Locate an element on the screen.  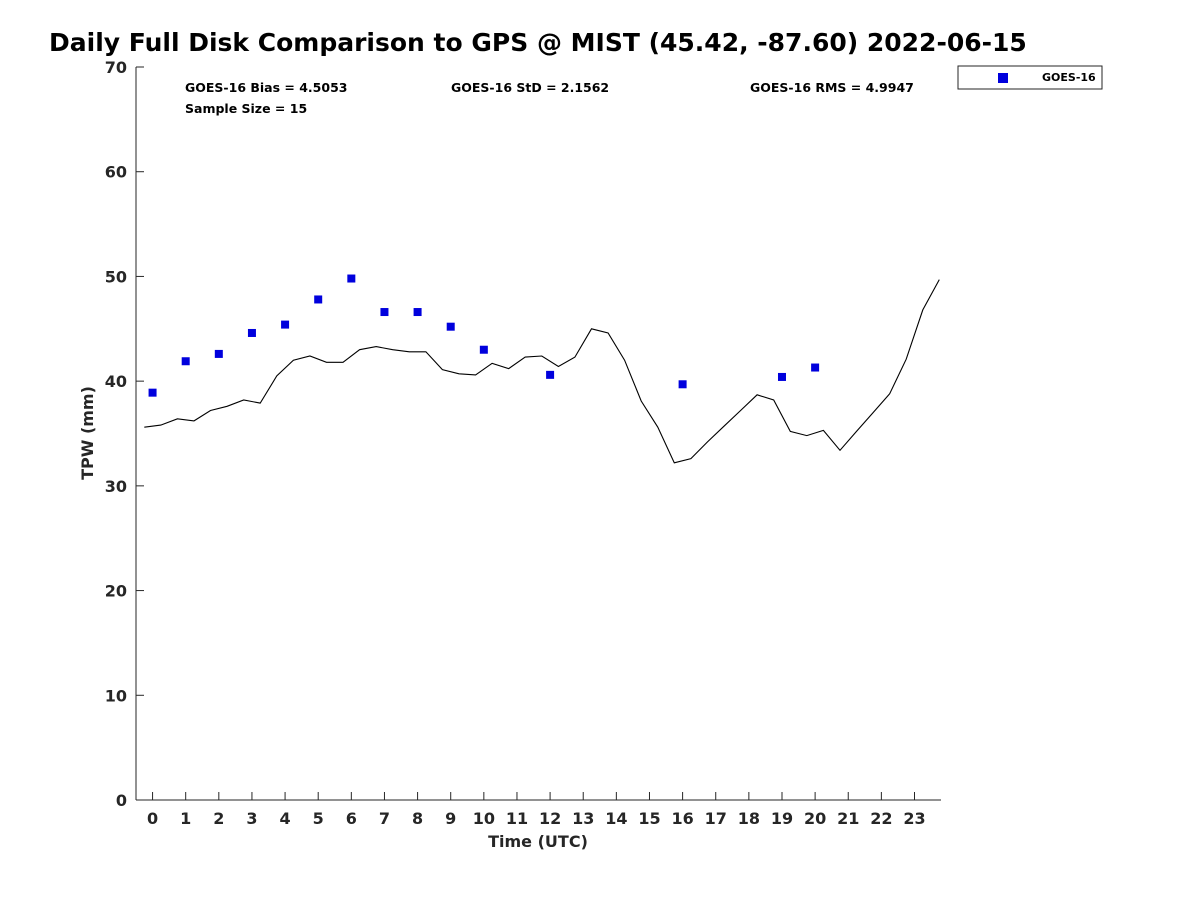
bias-annotation: GOES-16 Bias = 4.5053 is located at coordinates (266, 87).